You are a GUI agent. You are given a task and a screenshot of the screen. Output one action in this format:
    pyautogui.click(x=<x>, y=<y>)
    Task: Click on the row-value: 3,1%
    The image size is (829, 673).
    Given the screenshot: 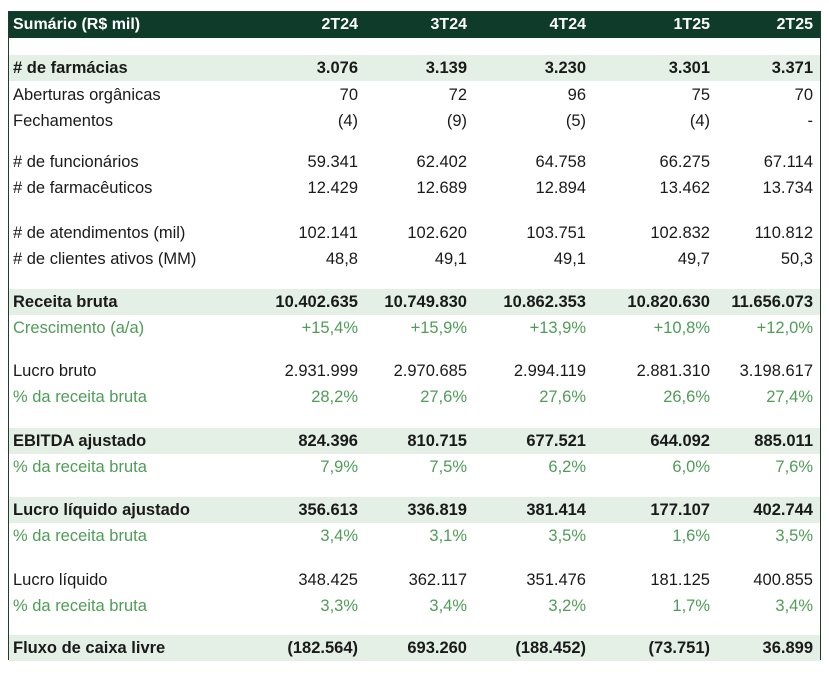 What is the action you would take?
    pyautogui.click(x=448, y=536)
    